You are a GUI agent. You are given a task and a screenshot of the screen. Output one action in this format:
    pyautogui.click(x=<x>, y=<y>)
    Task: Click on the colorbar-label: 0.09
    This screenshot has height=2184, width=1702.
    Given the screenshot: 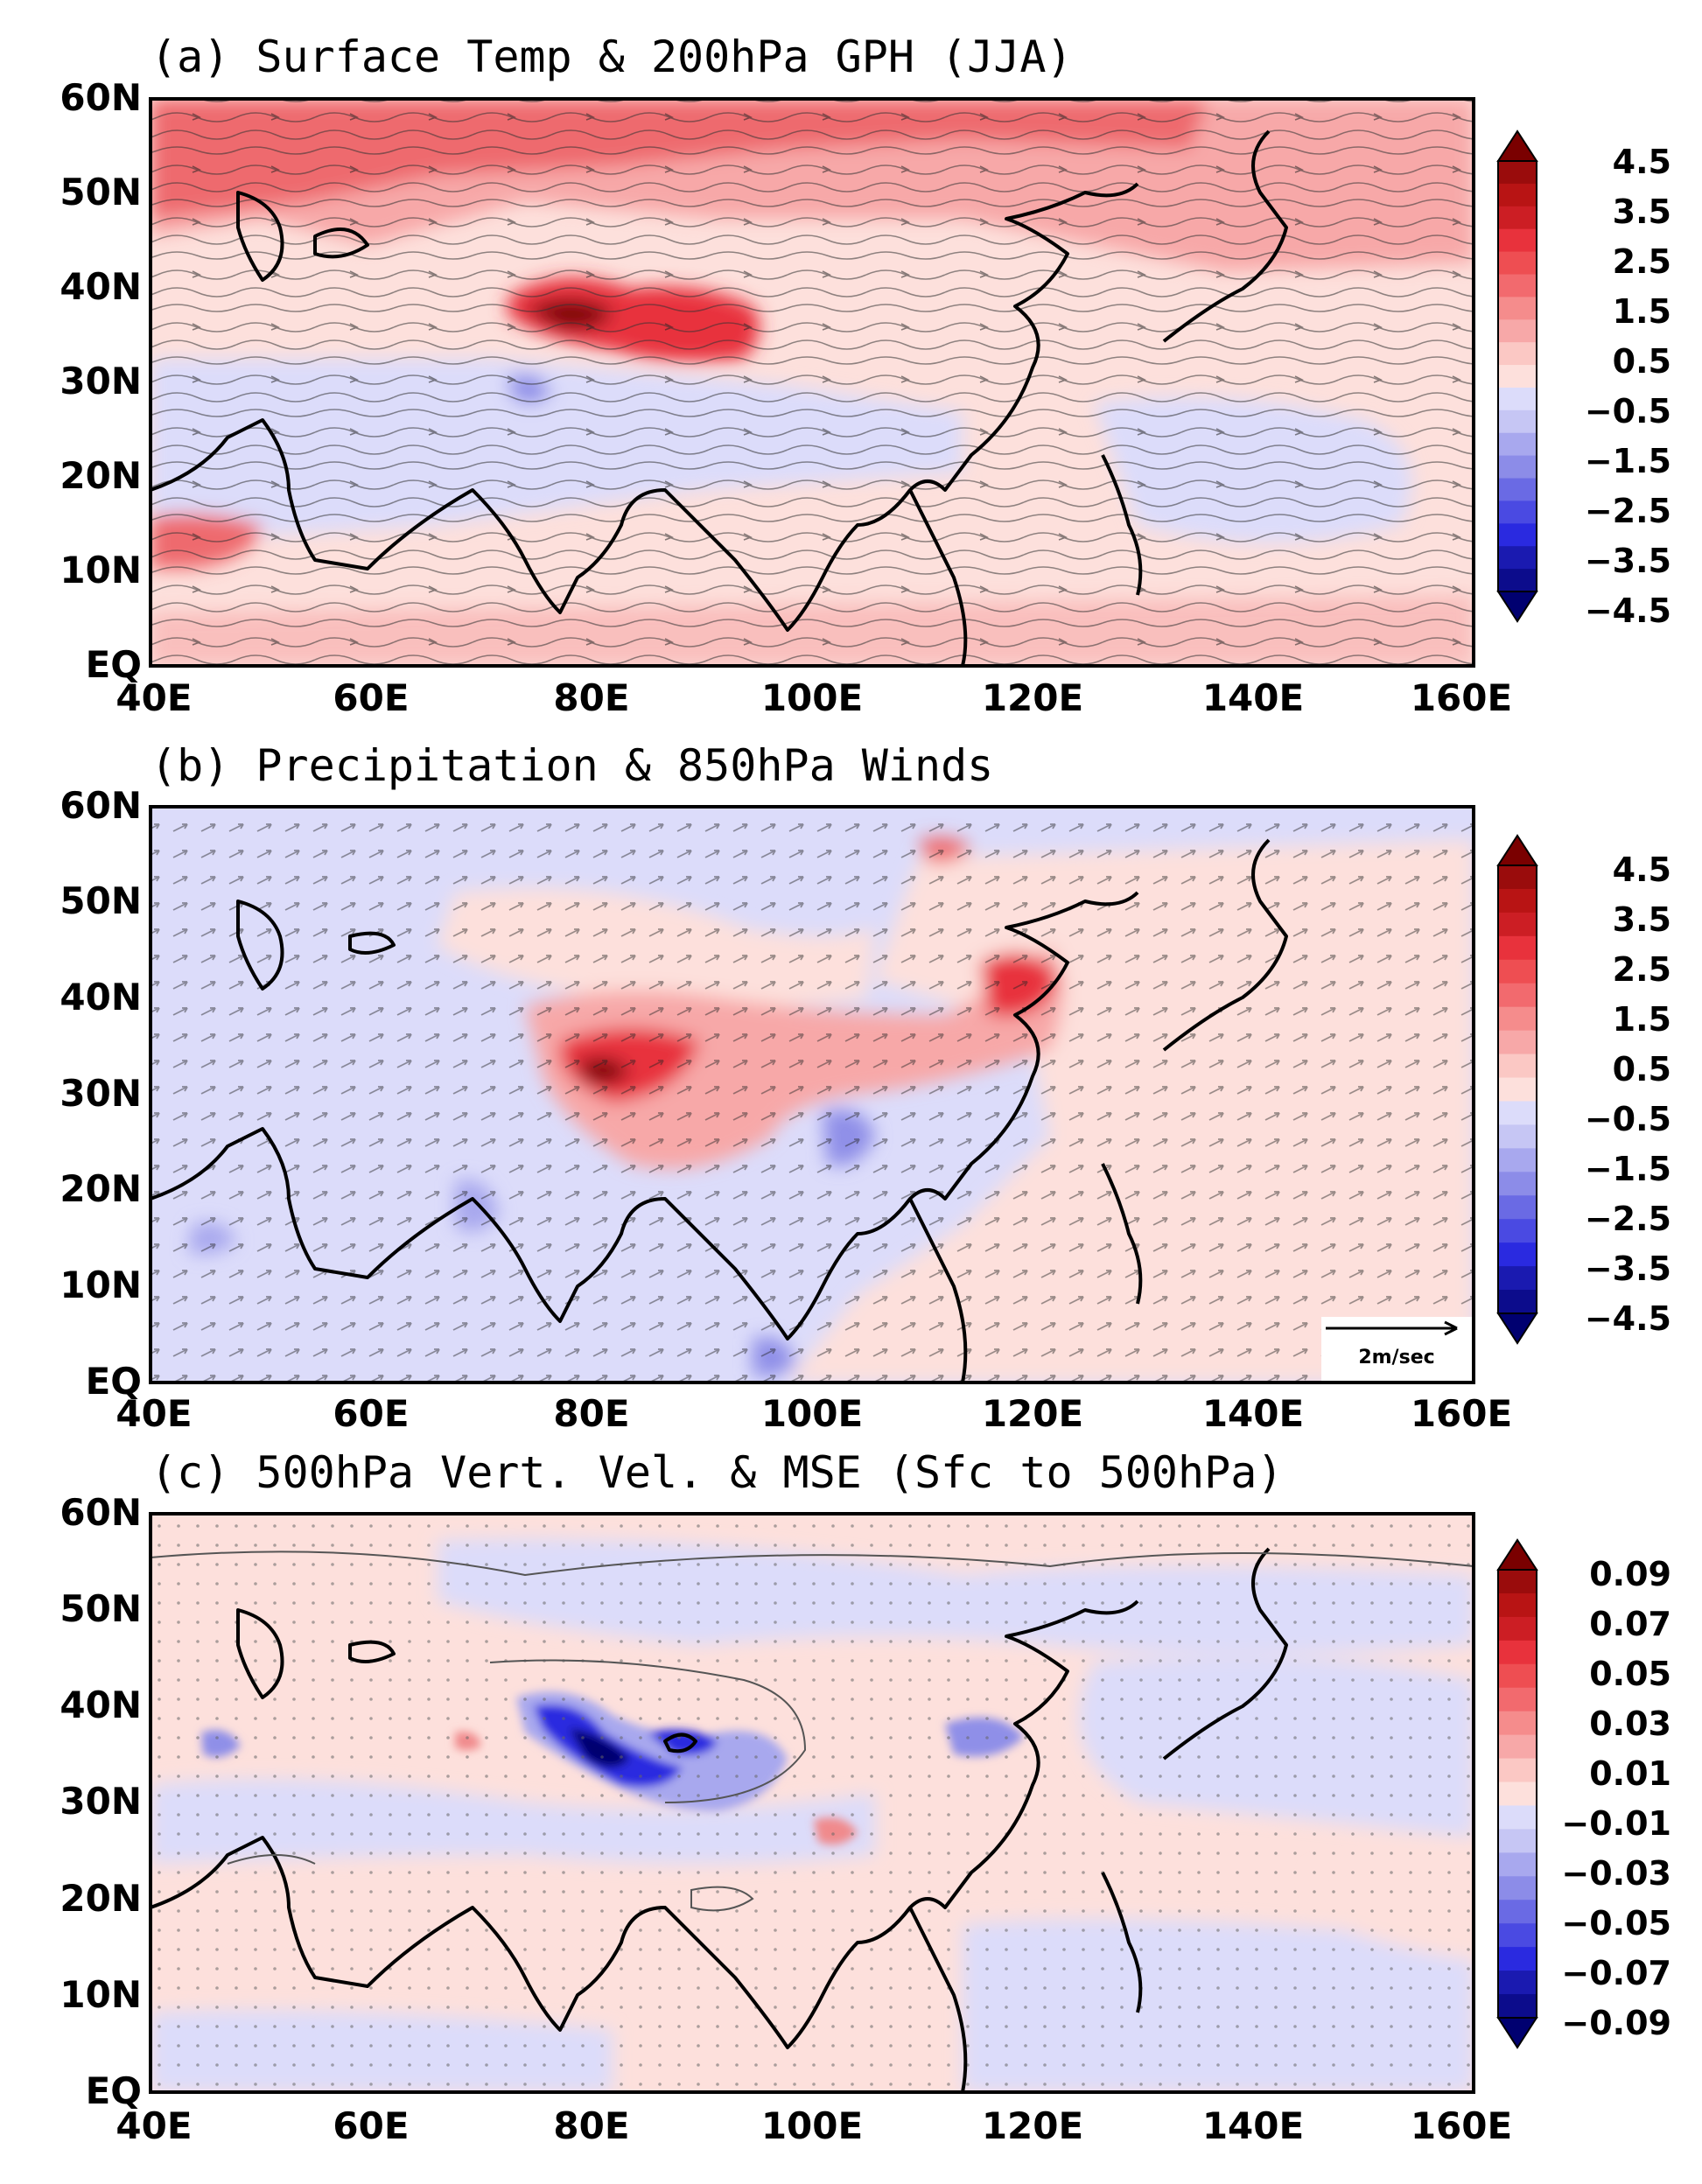 What is the action you would take?
    pyautogui.click(x=1630, y=1574)
    